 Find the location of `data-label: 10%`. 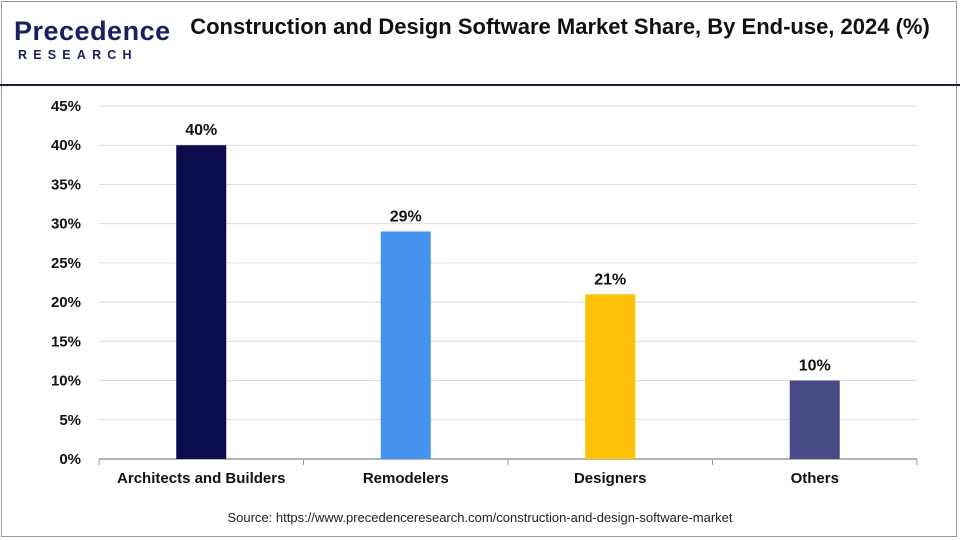

data-label: 10% is located at coordinates (815, 366).